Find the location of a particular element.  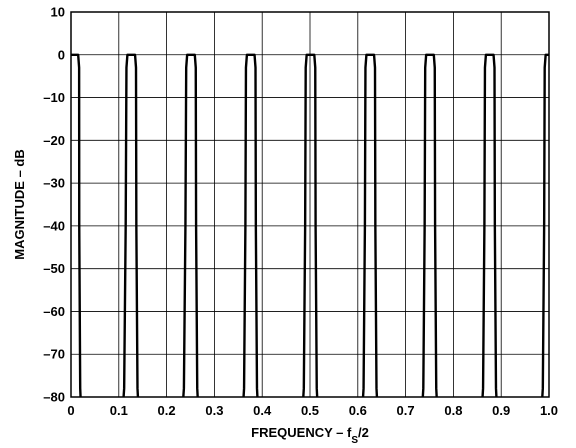

y-tick-label: –20 is located at coordinates (54, 140).